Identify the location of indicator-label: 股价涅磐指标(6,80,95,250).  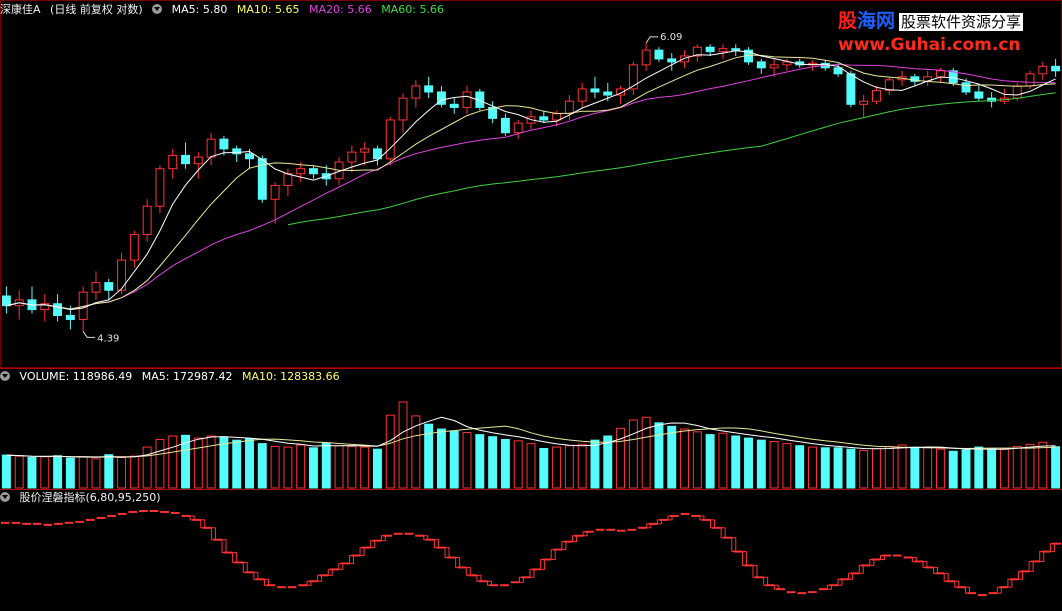
(90, 497).